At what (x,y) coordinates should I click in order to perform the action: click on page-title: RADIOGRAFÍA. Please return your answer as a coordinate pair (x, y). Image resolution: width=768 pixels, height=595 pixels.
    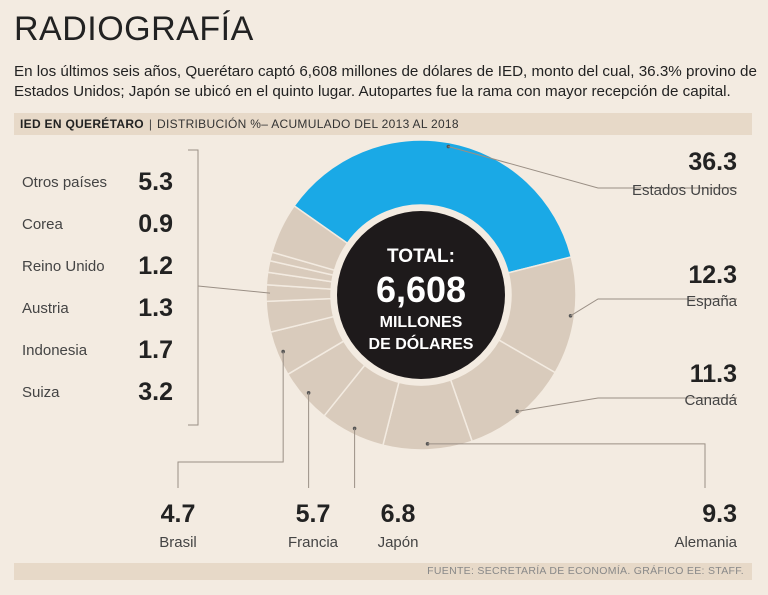
    Looking at the image, I should click on (134, 29).